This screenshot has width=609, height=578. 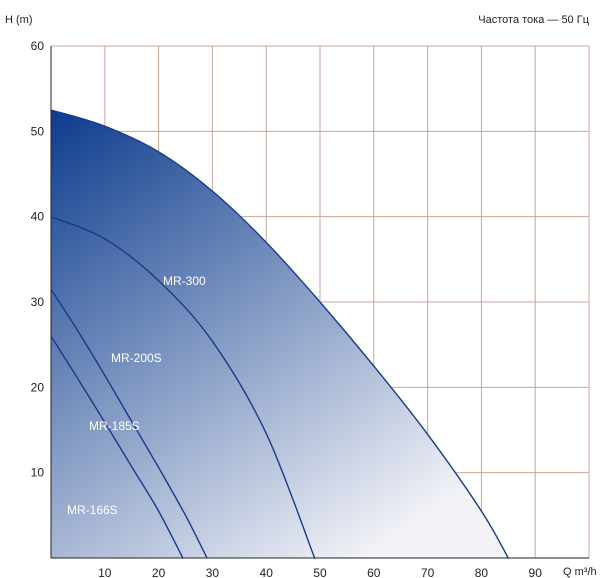 I want to click on series-label-mr-200s: MR-200S, so click(x=136, y=358).